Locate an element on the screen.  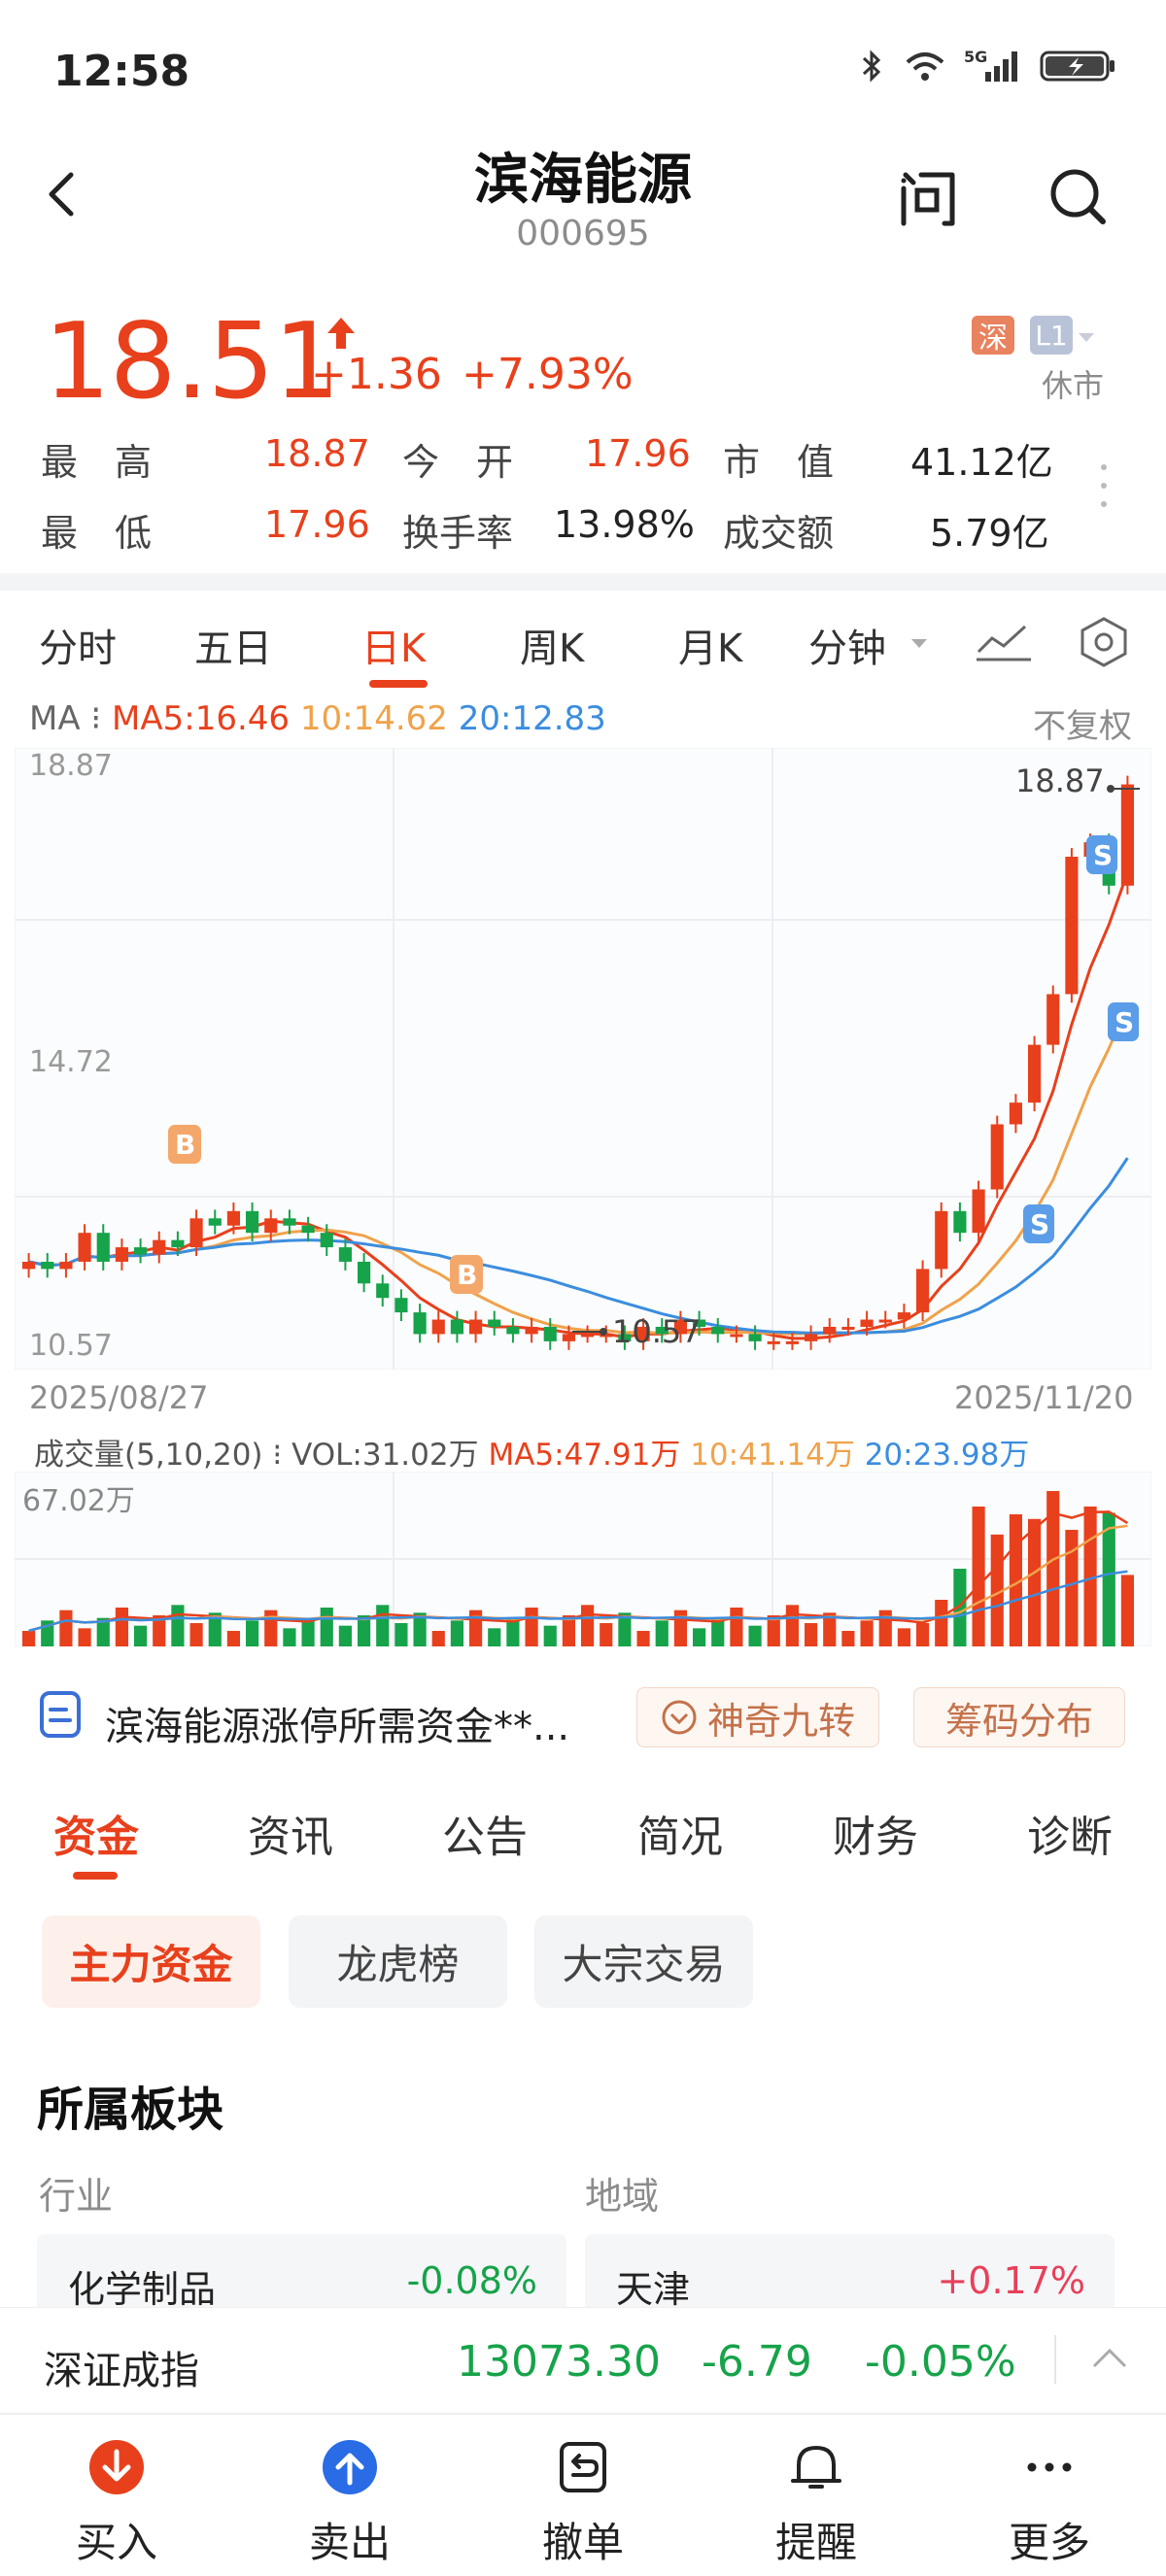
amount-value: 5.79亿 is located at coordinates (989, 533).